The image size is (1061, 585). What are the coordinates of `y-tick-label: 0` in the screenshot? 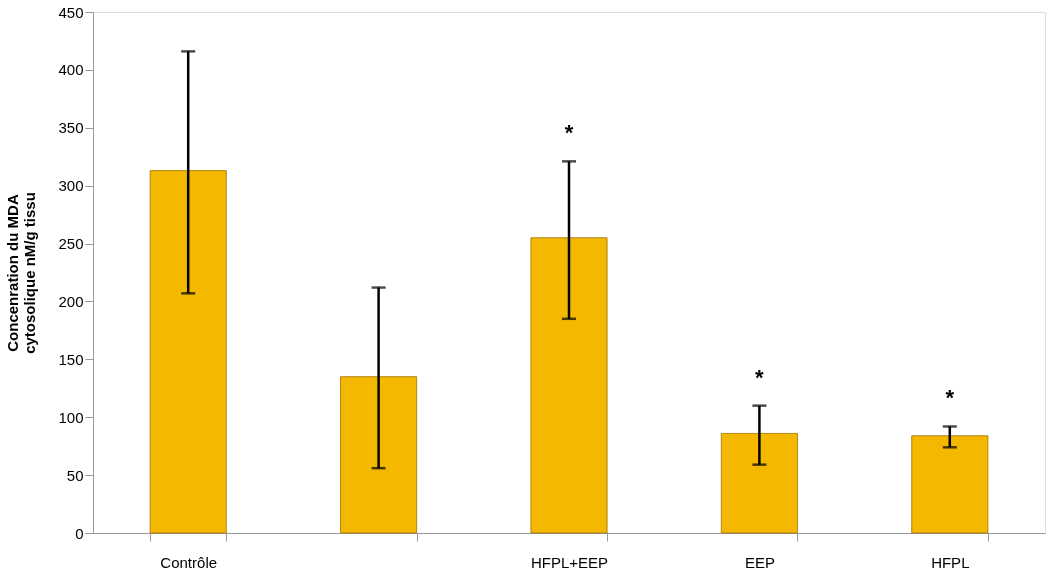 It's located at (79, 533).